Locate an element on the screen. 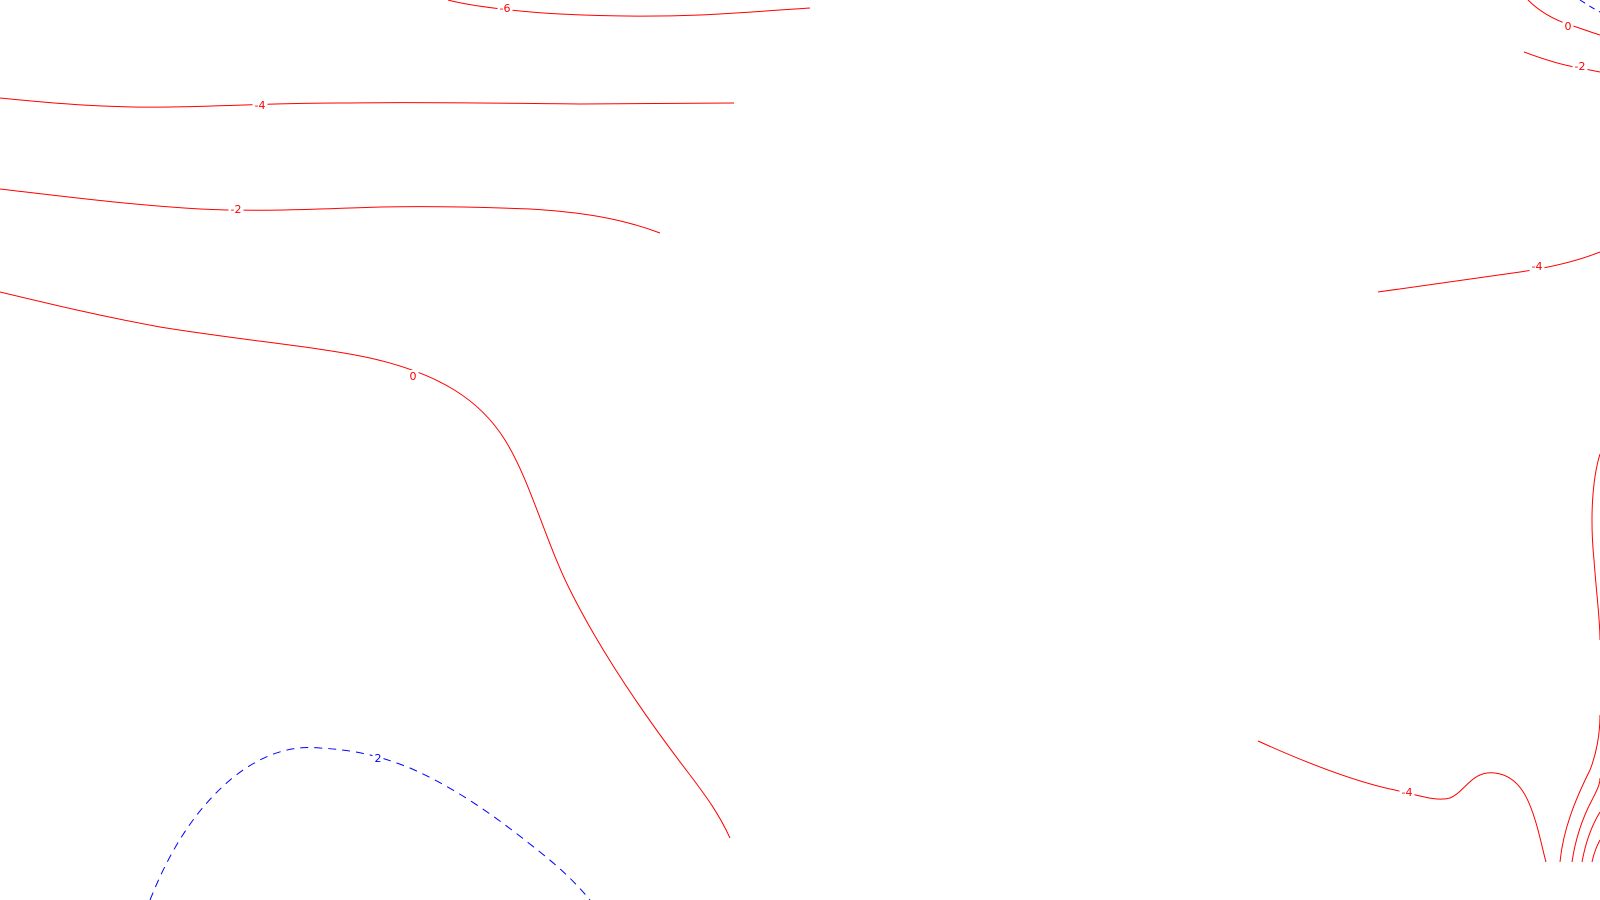  contour-label-tr-0: 0 is located at coordinates (1568, 26).